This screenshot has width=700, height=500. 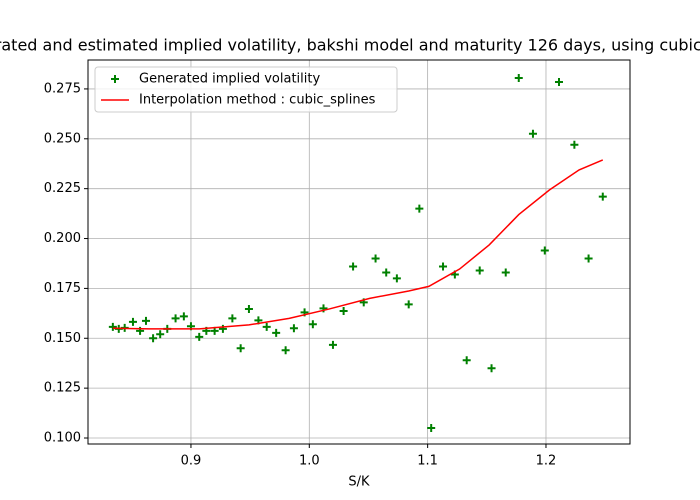 I want to click on x-tick-label: 1.1, so click(x=427, y=461).